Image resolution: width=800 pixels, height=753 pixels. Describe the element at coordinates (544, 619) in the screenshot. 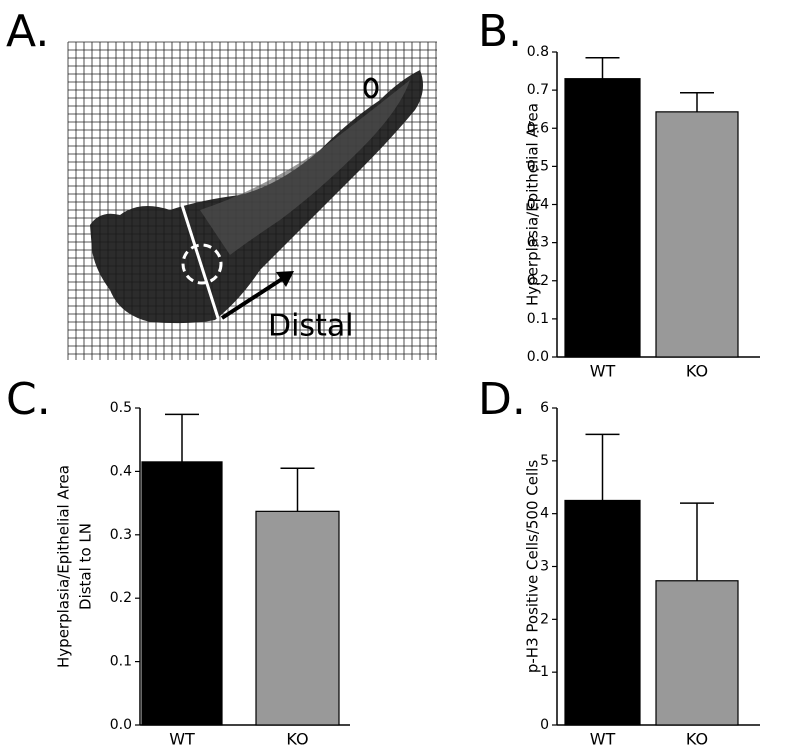

I see `y-tick-label: 2` at that location.